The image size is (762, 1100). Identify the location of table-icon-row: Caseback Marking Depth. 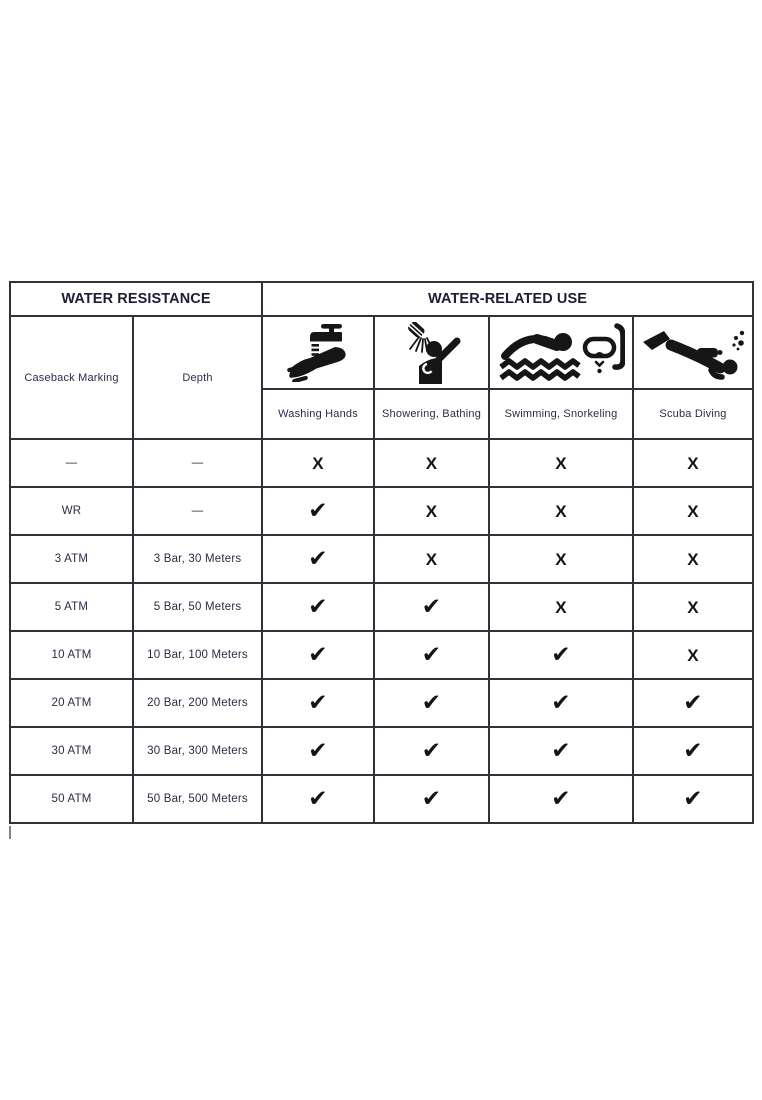
(382, 377).